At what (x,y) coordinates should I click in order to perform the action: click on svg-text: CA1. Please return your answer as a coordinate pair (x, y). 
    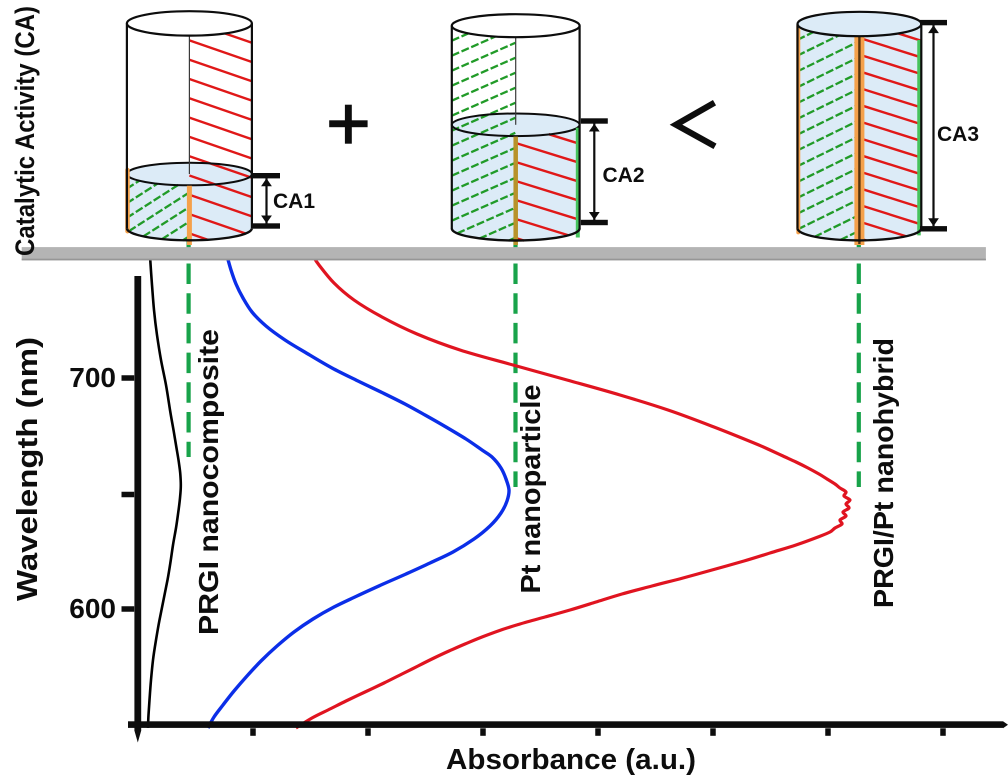
    Looking at the image, I should click on (294, 201).